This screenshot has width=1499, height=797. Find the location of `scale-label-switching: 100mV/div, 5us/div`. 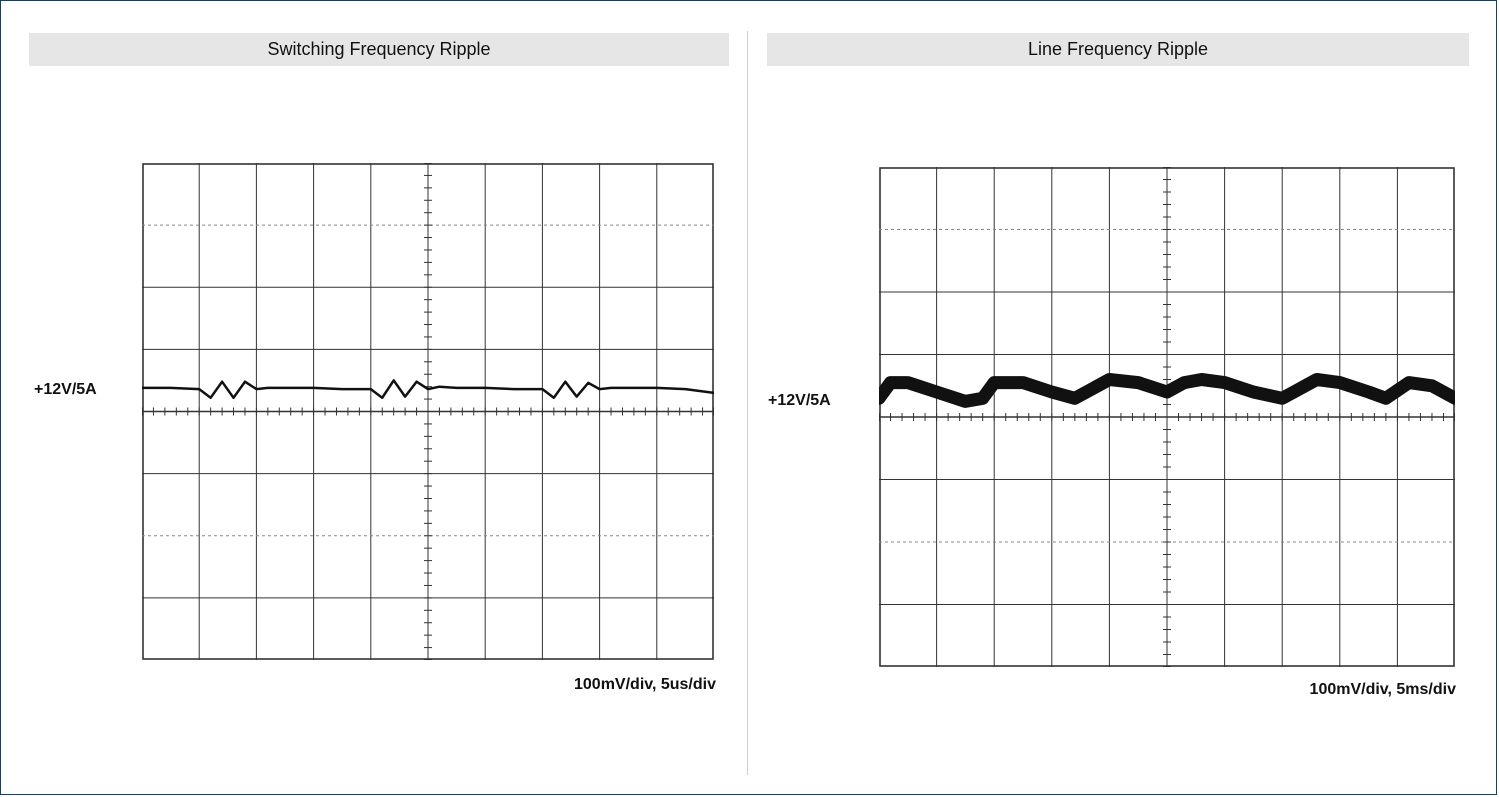

scale-label-switching: 100mV/div, 5us/div is located at coordinates (645, 684).